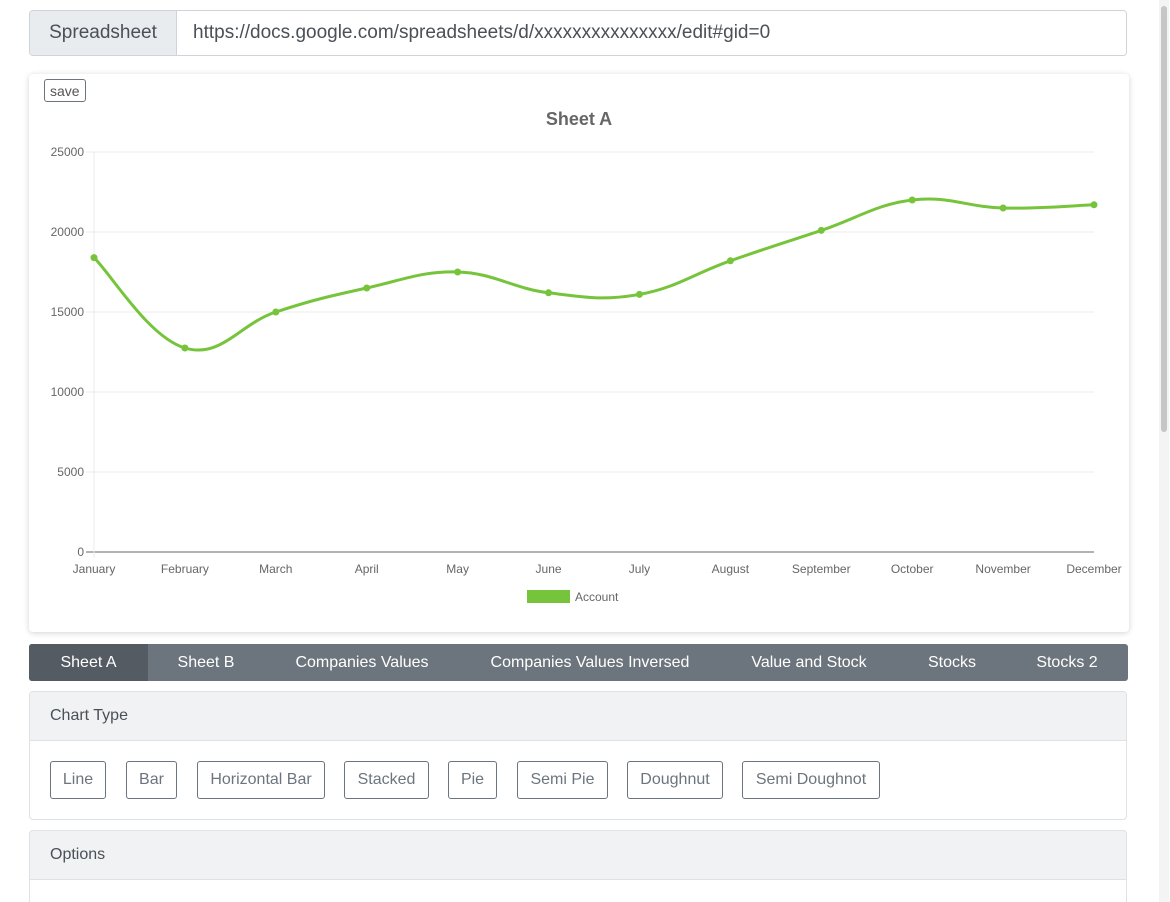 The image size is (1170, 902). What do you see at coordinates (185, 569) in the screenshot?
I see `x-tick-label: February` at bounding box center [185, 569].